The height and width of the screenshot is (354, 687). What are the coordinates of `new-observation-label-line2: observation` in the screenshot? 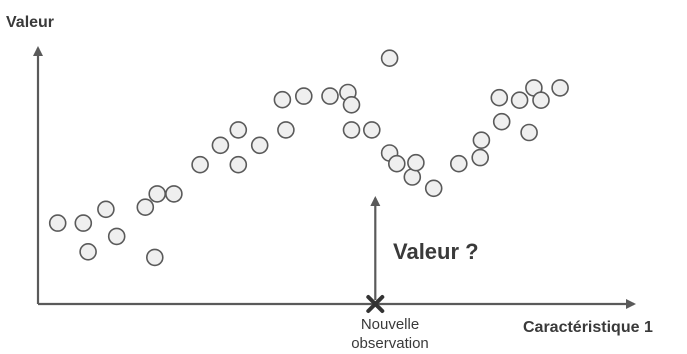 It's located at (390, 343).